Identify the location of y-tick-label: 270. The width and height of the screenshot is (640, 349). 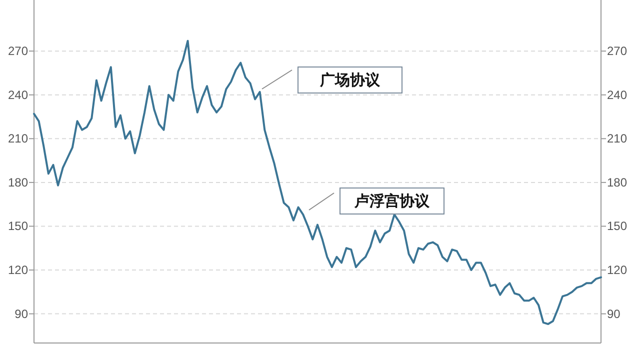
(18, 51).